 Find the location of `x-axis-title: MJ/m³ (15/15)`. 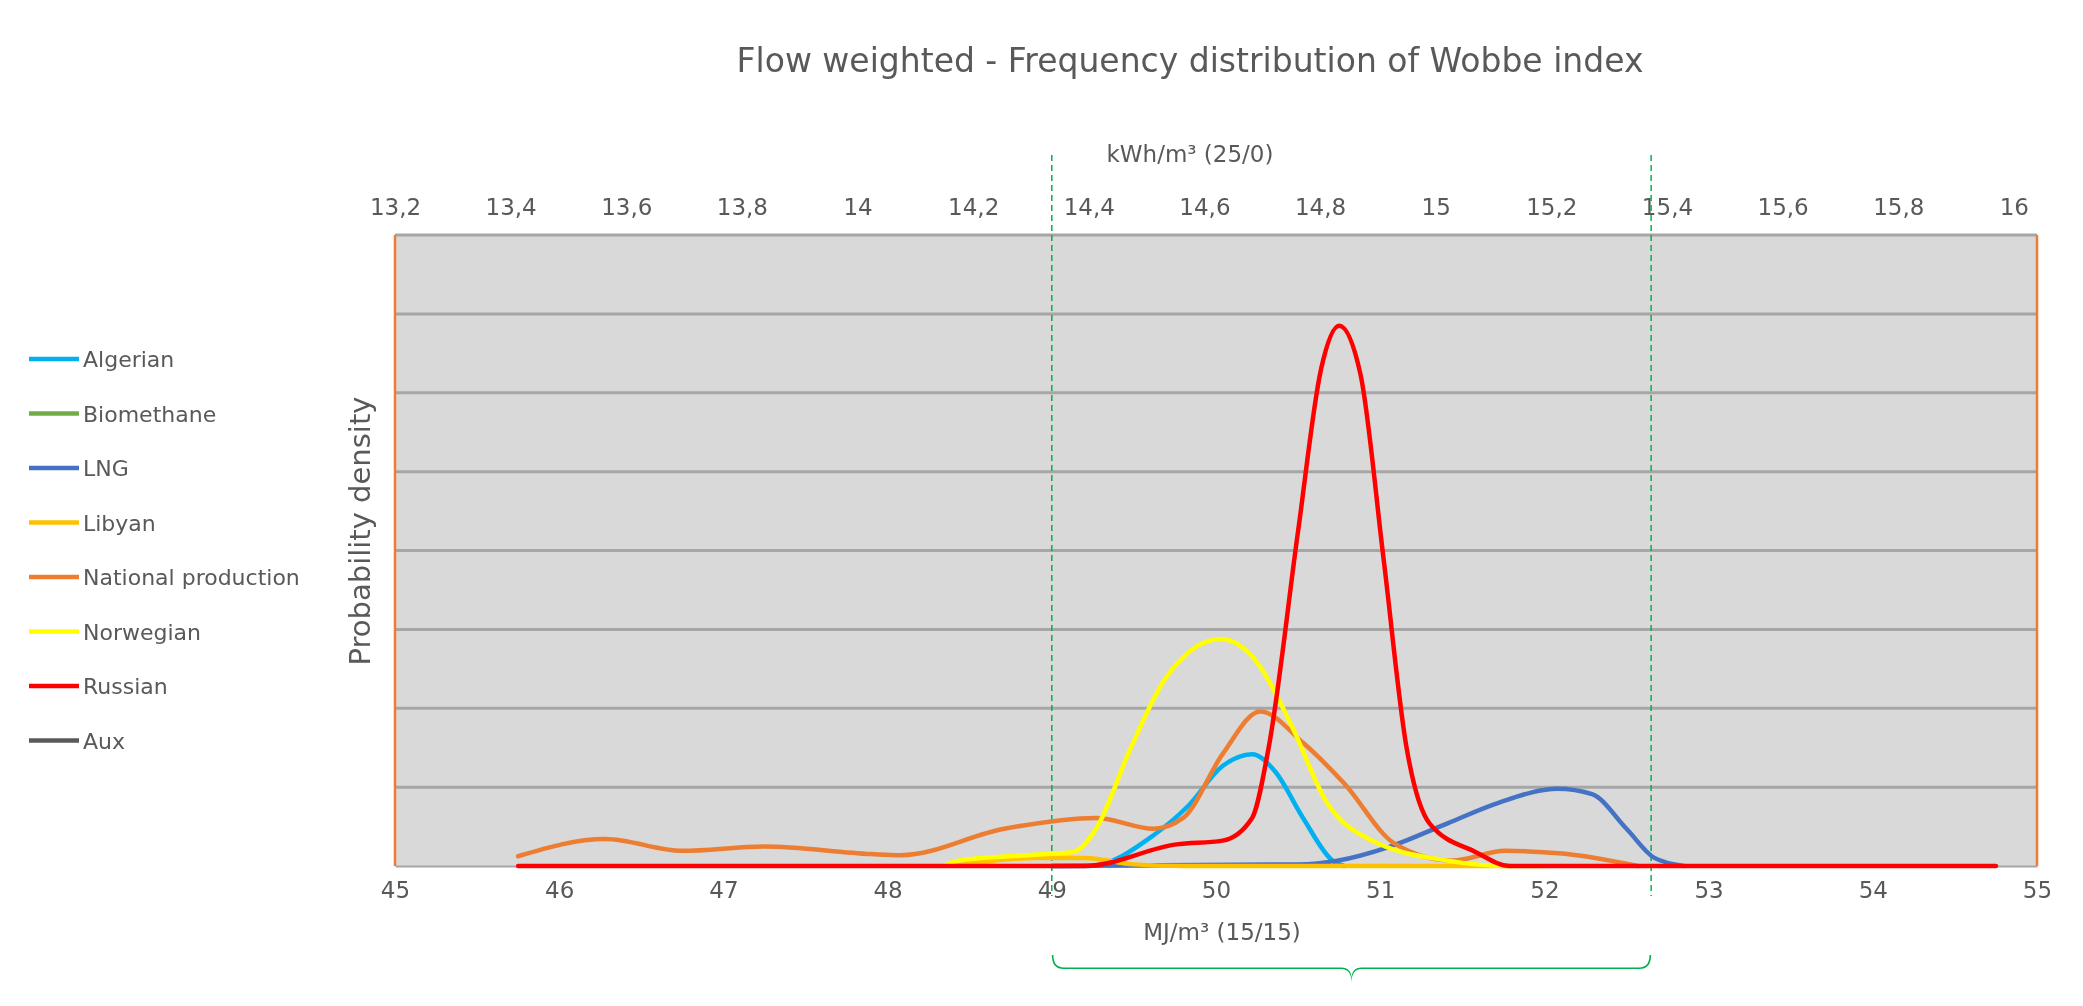

x-axis-title: MJ/m³ (15/15) is located at coordinates (1222, 932).